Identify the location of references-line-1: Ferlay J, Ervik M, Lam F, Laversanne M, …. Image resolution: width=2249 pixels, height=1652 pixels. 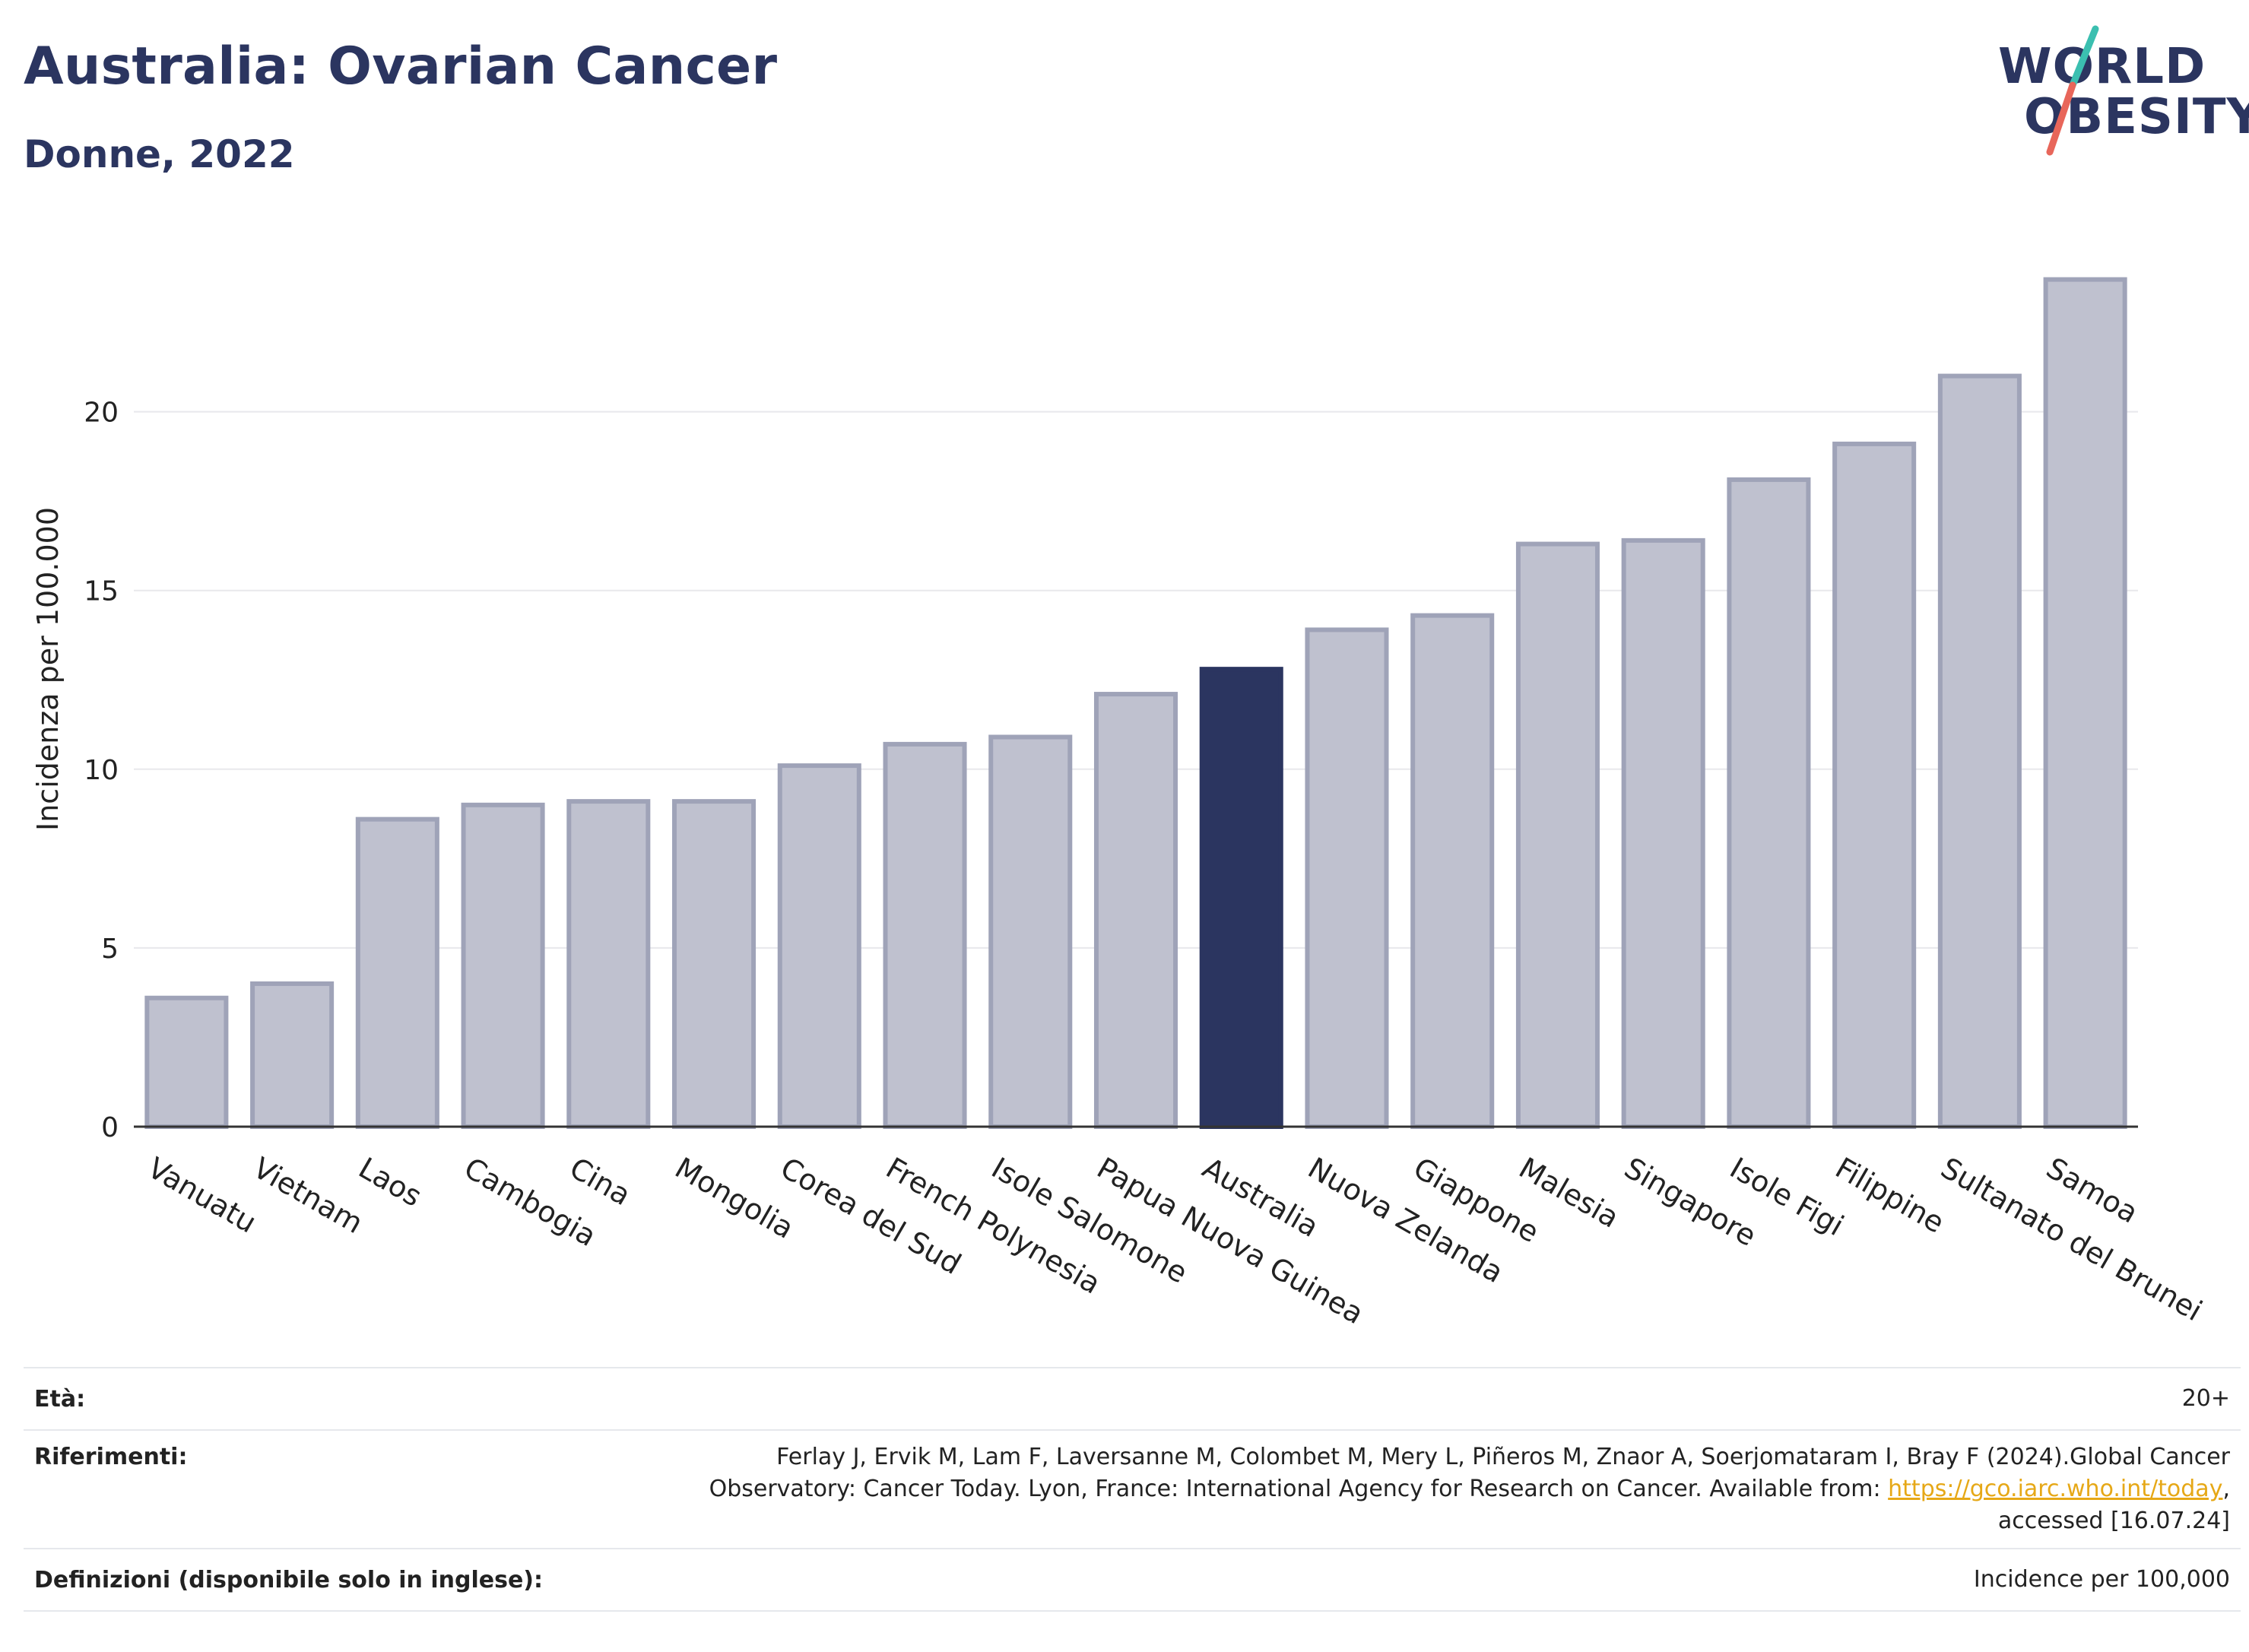
(1503, 1457).